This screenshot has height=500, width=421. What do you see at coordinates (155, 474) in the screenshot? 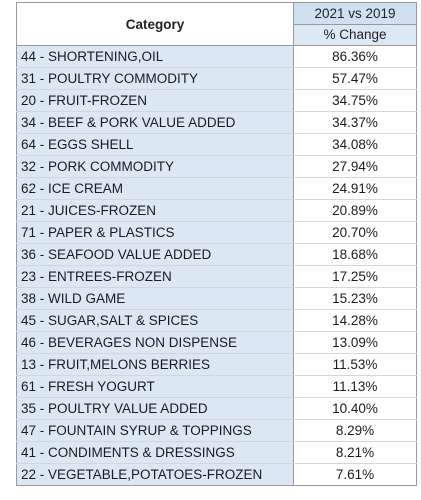
I see `category-cell: 22 - VEGETABLE,POTATOES-FROZEN` at bounding box center [155, 474].